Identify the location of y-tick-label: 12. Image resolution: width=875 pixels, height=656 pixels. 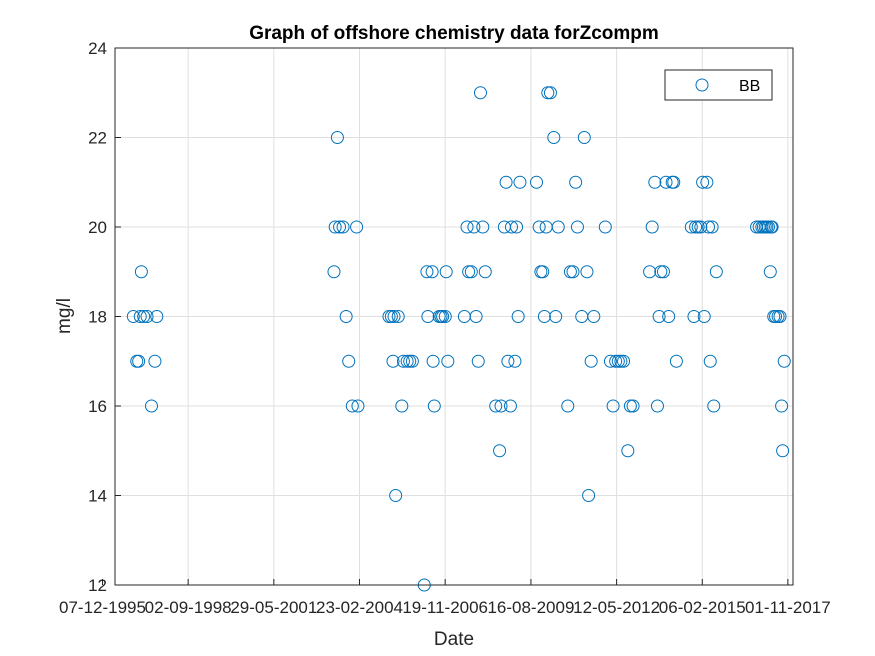
(97, 585).